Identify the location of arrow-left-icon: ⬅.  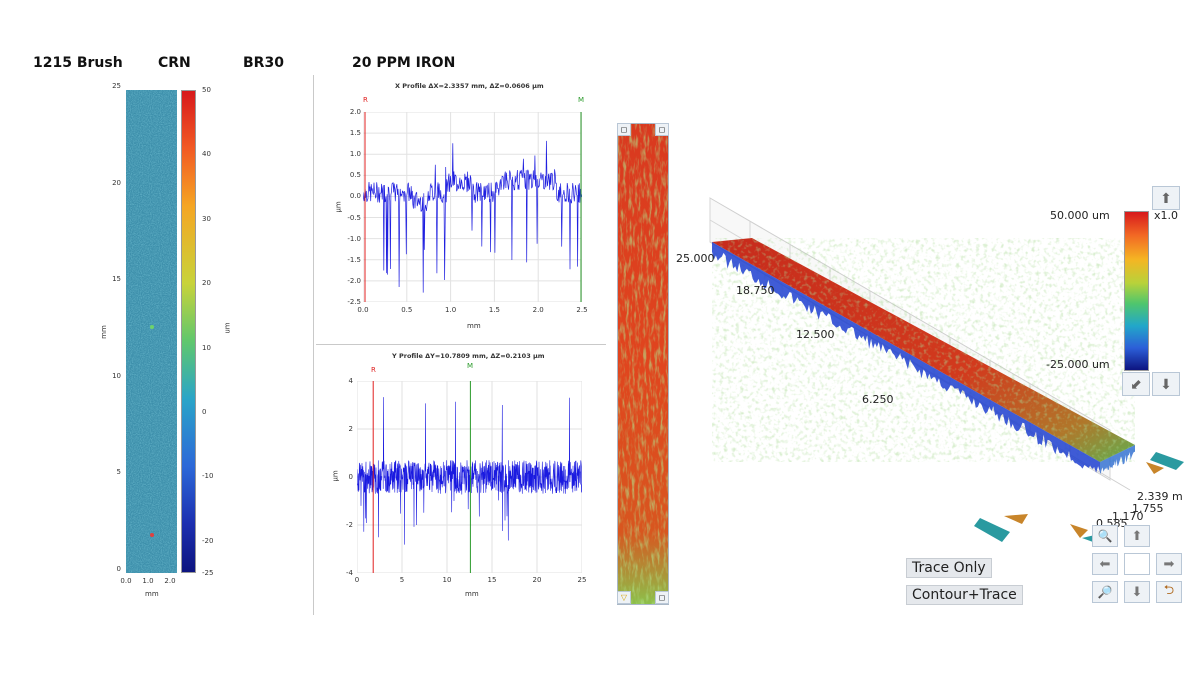
(1105, 563).